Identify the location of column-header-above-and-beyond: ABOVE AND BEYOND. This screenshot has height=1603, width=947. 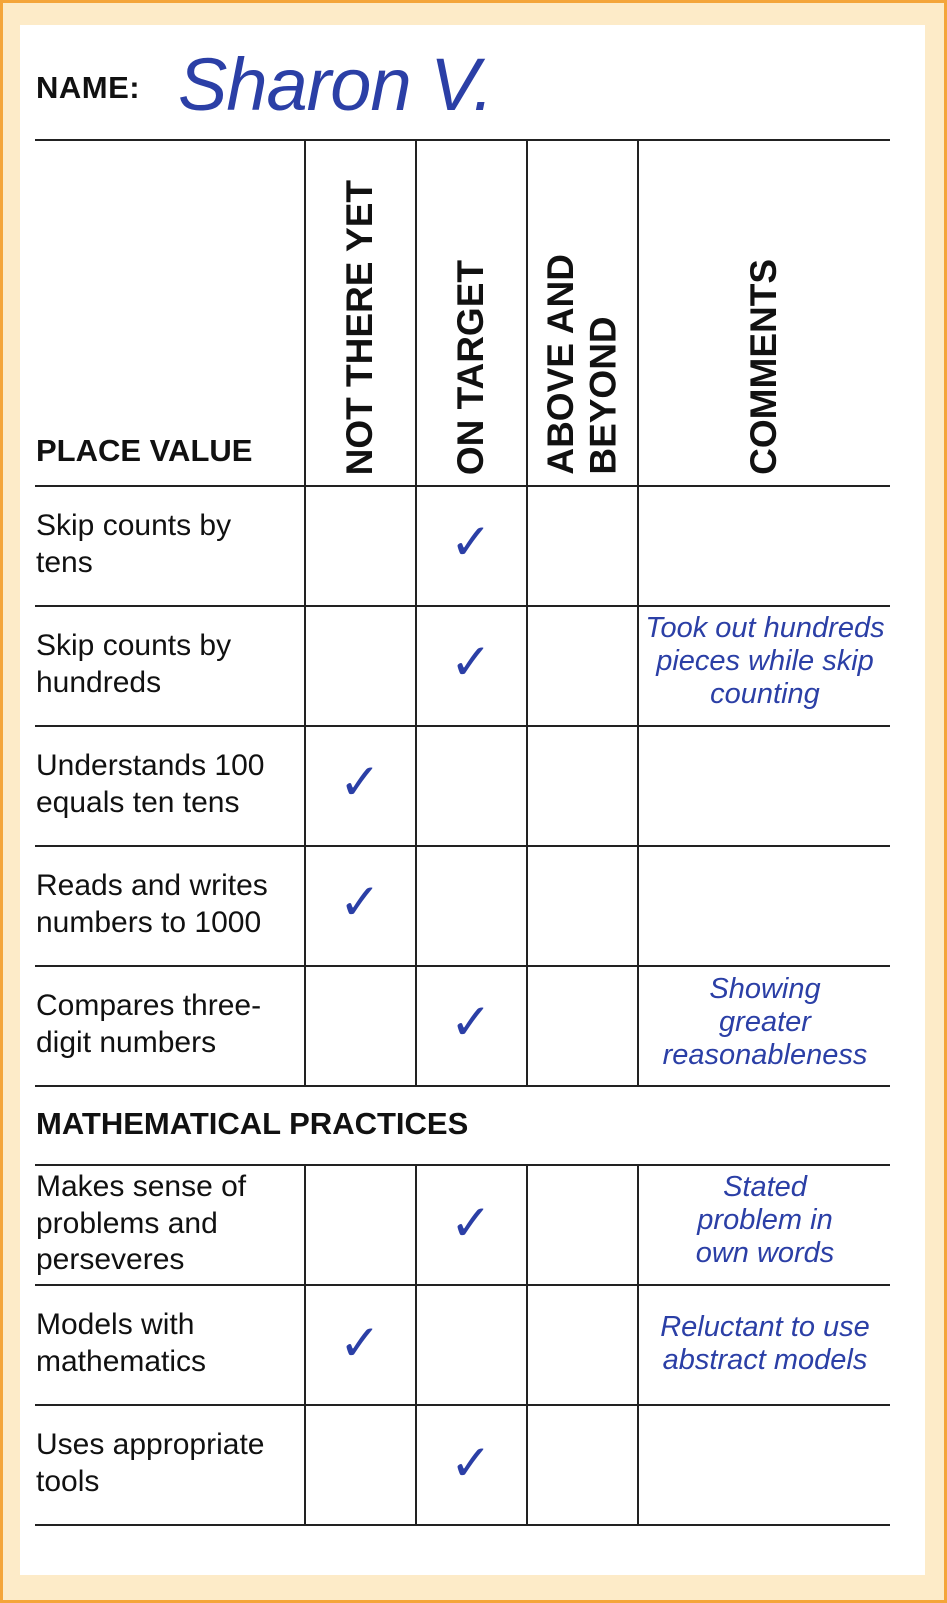
(581, 364).